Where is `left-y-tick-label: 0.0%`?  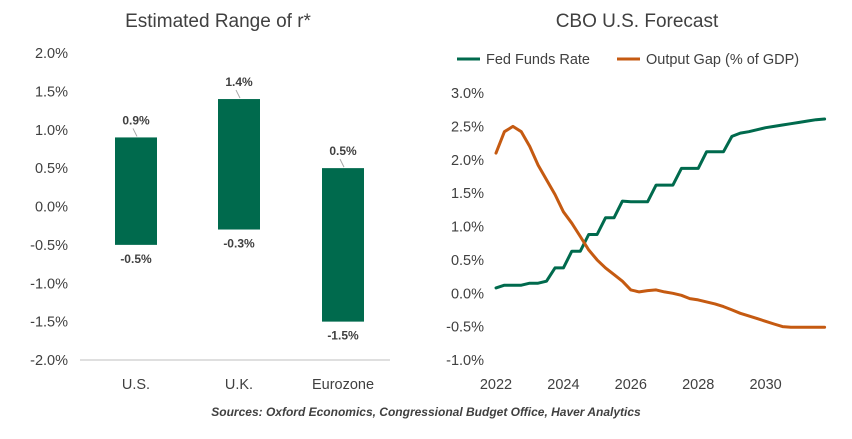 left-y-tick-label: 0.0% is located at coordinates (51, 208).